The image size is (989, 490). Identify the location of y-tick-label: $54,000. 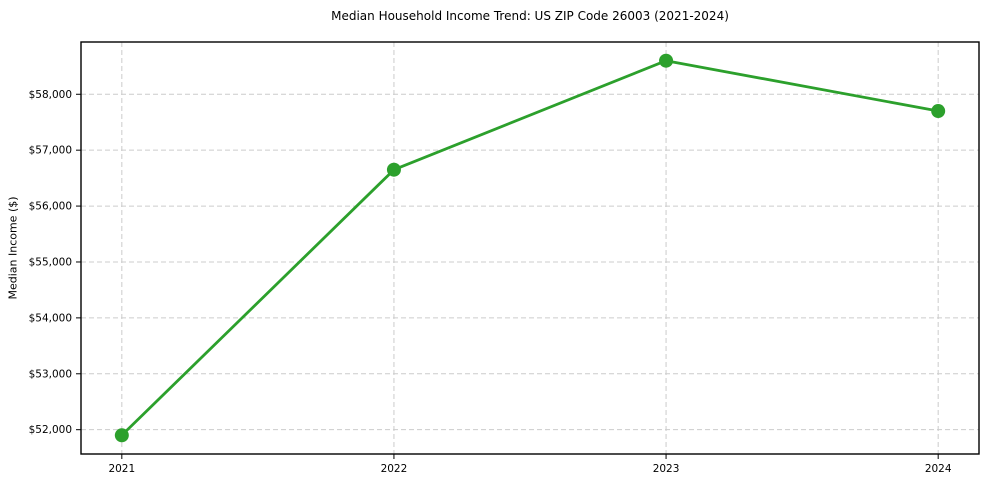
(50, 318).